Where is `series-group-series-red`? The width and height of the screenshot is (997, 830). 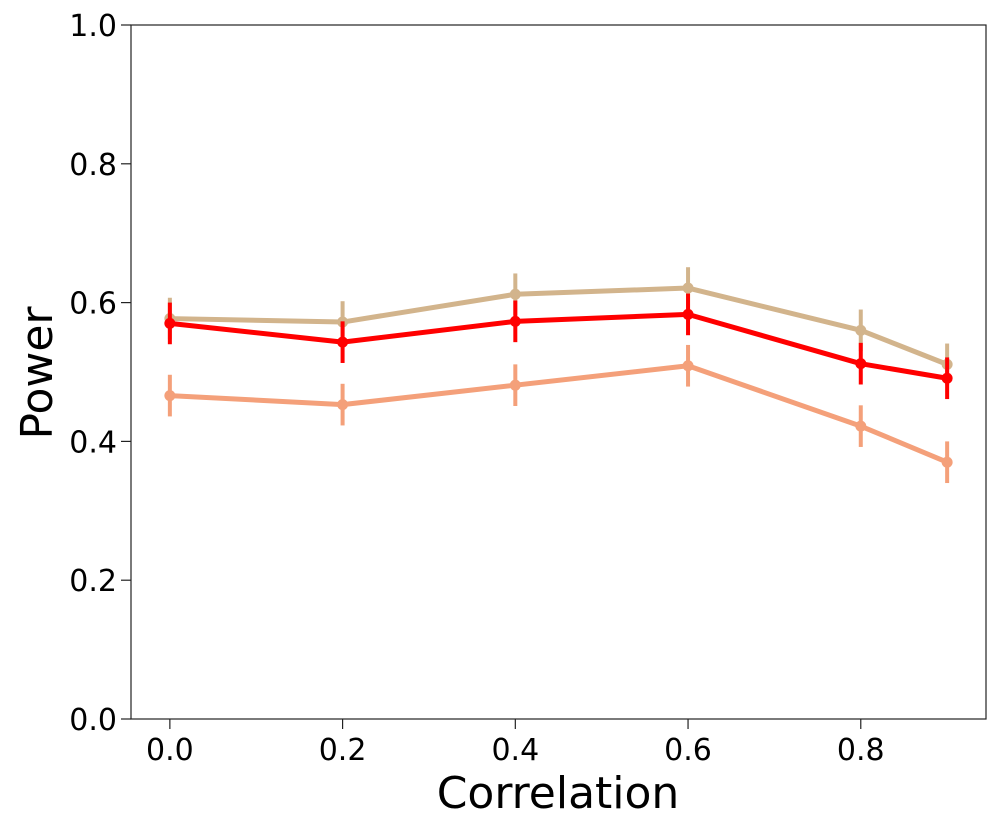 series-group-series-red is located at coordinates (558, 346).